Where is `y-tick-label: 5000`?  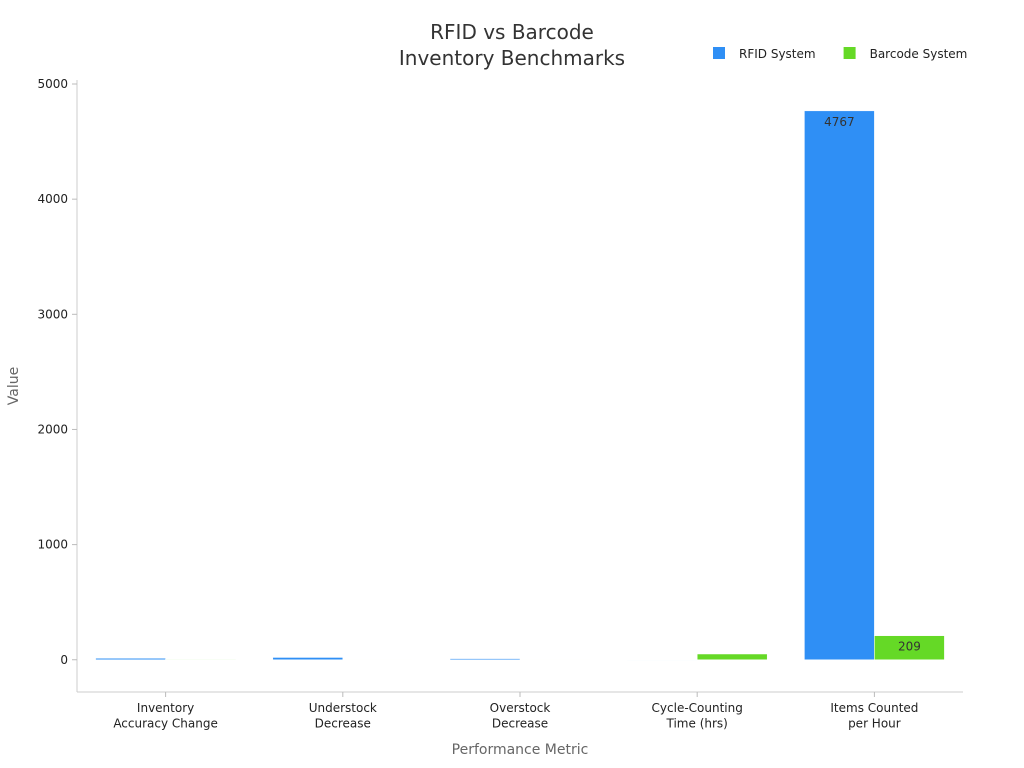 y-tick-label: 5000 is located at coordinates (52, 84).